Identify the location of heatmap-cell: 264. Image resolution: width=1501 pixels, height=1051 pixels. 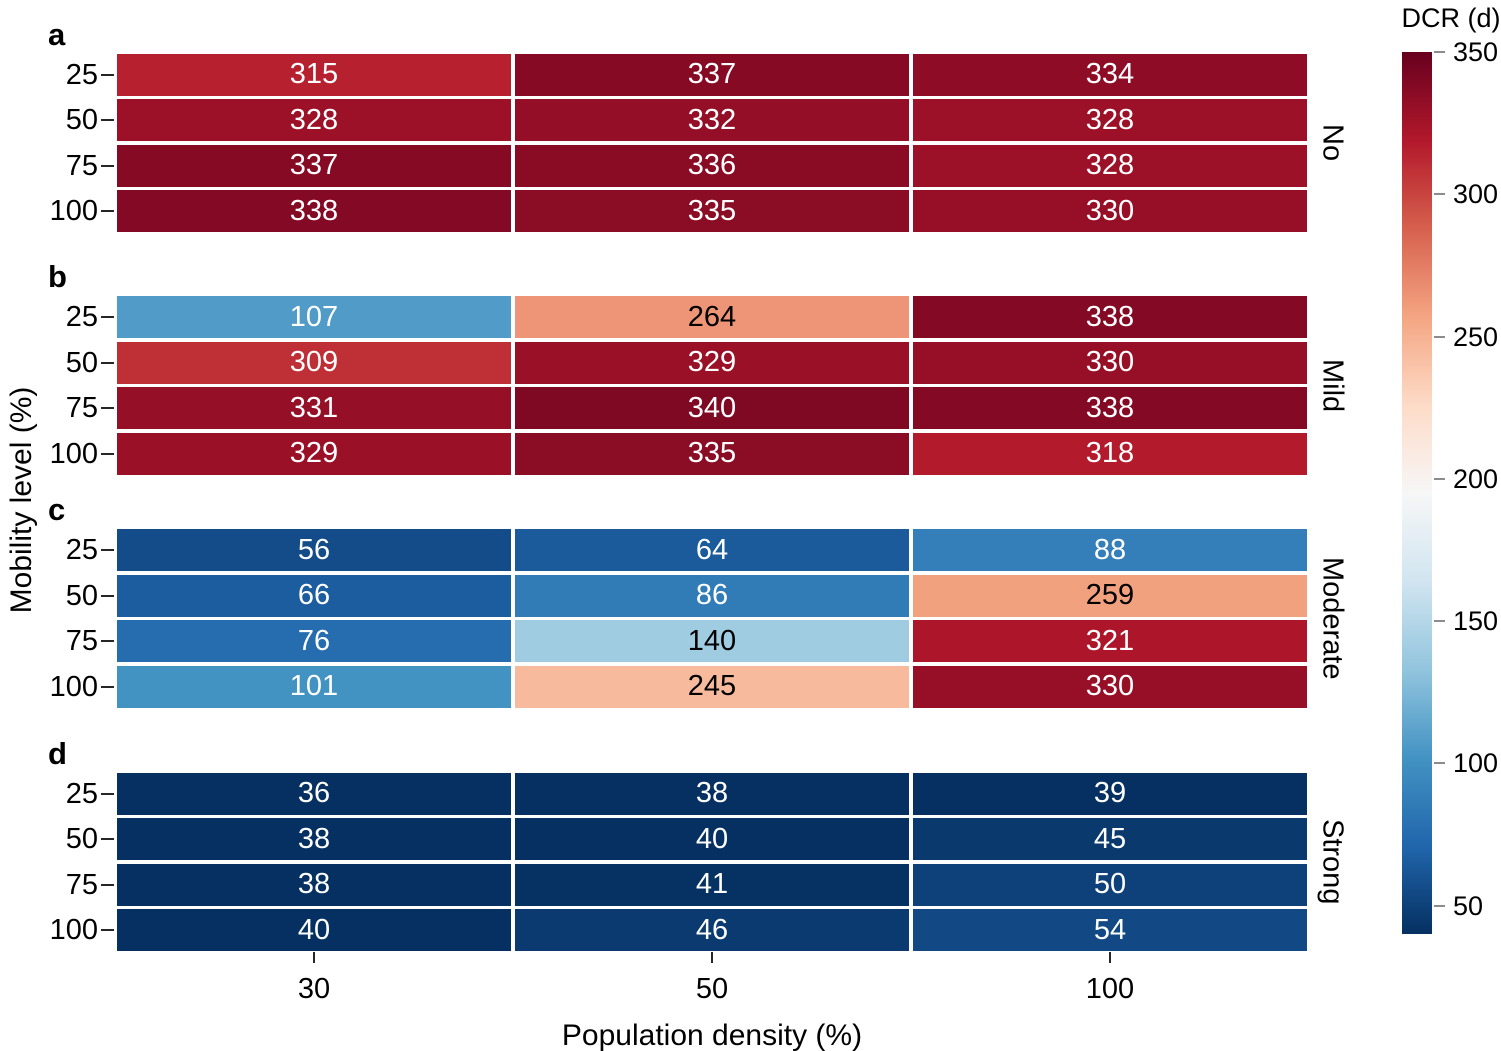
(712, 317).